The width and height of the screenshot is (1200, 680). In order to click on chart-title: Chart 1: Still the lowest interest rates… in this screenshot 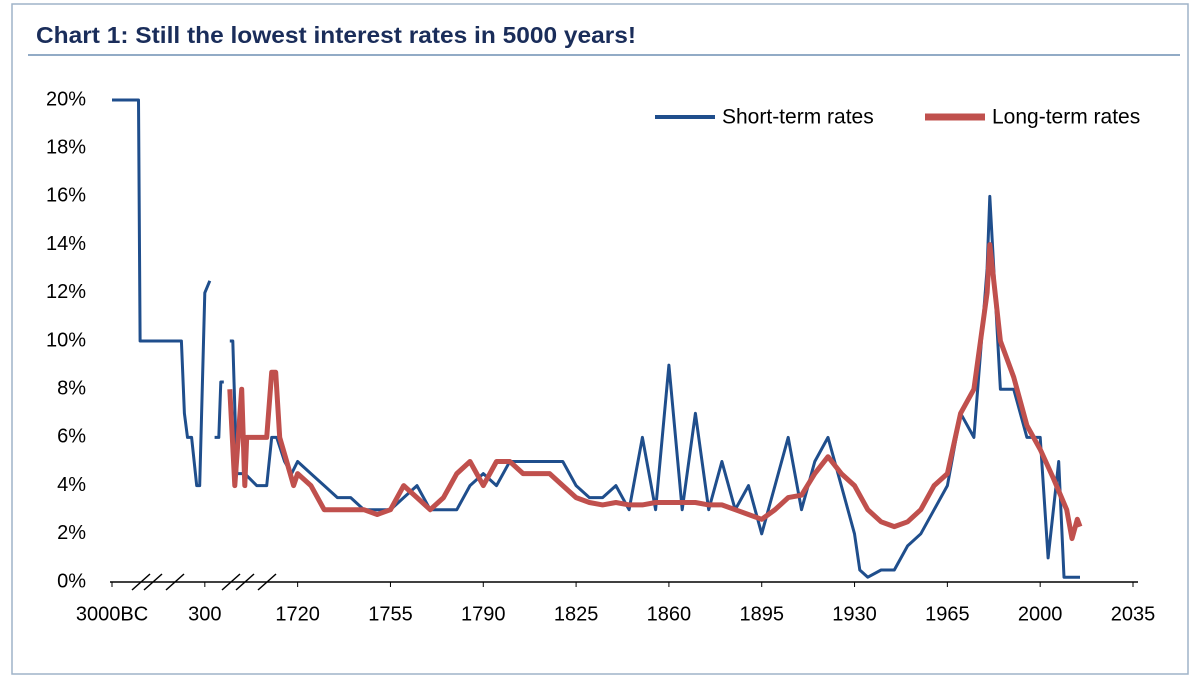, I will do `click(336, 35)`.